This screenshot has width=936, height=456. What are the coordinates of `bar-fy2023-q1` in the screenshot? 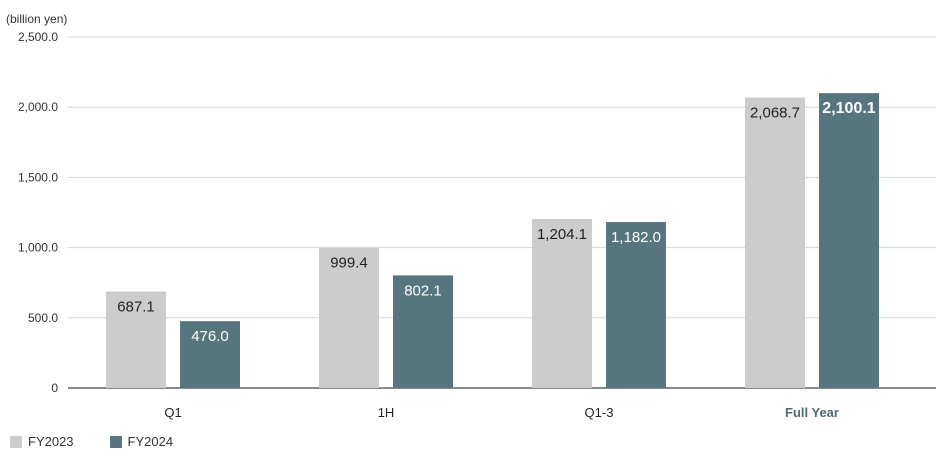 It's located at (136, 339).